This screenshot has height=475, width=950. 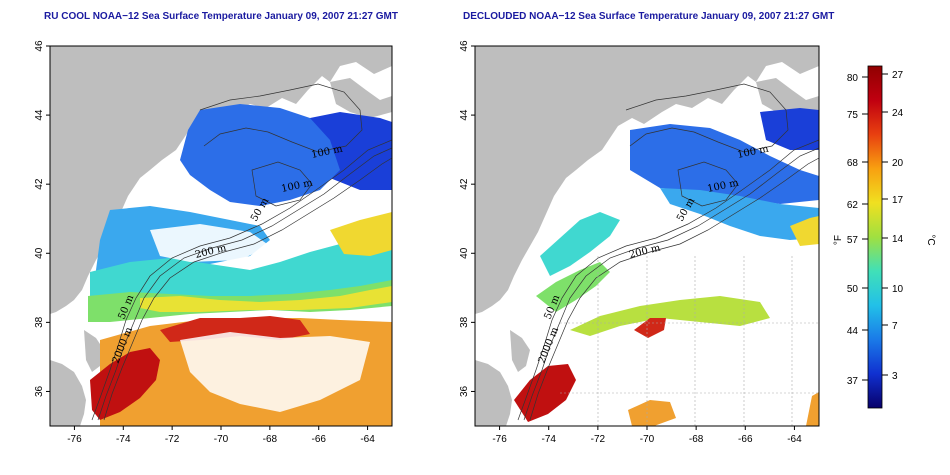 What do you see at coordinates (875, 237) in the screenshot?
I see `colorbar-gradient` at bounding box center [875, 237].